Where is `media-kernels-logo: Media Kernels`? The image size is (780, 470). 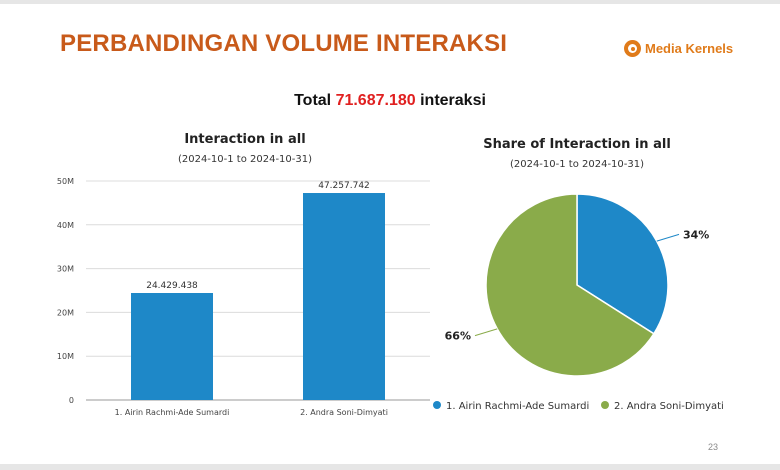 media-kernels-logo: Media Kernels is located at coordinates (678, 48).